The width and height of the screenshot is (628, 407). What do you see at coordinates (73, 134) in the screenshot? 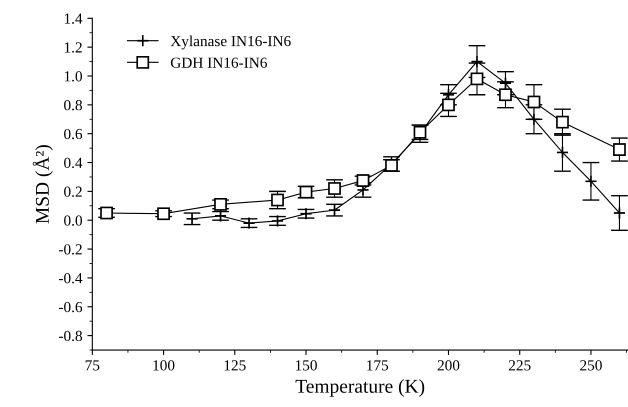
I see `y-tick-label: 0.6` at bounding box center [73, 134].